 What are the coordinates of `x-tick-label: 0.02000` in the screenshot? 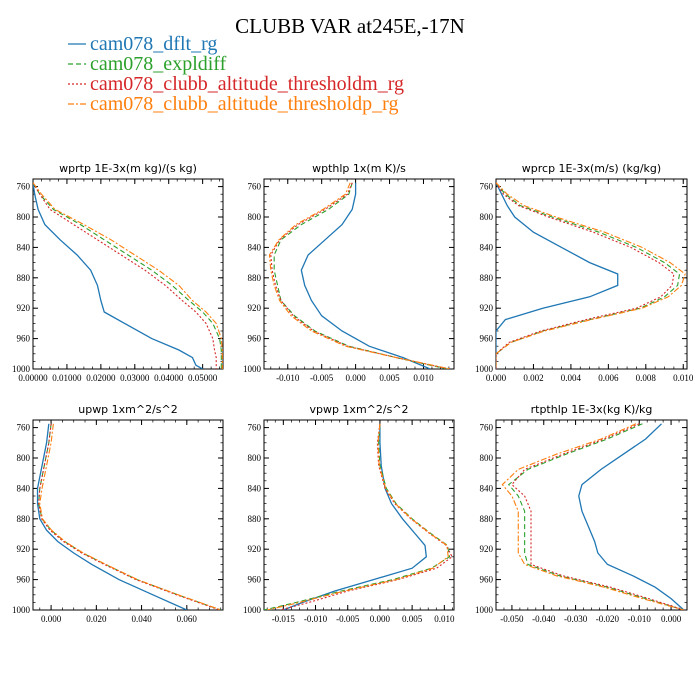 It's located at (101, 378).